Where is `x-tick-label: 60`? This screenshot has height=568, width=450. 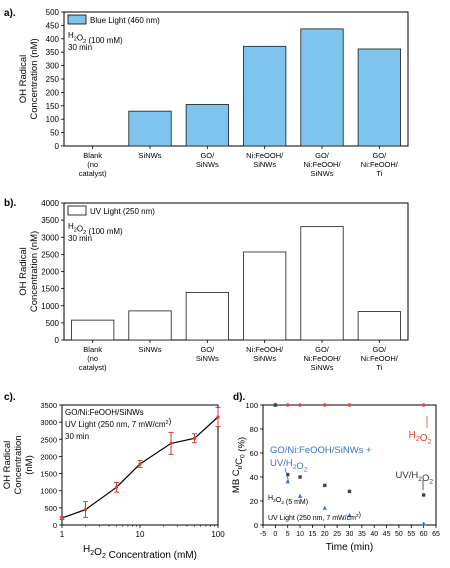 x-tick-label: 60 is located at coordinates (424, 534).